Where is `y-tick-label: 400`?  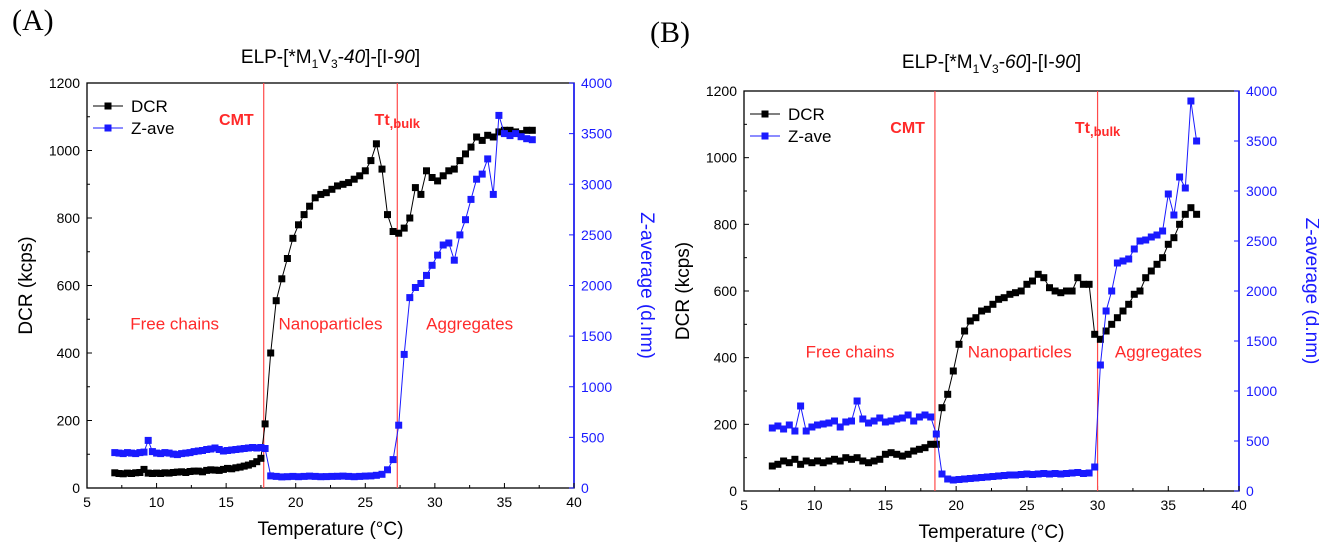 y-tick-label: 400 is located at coordinates (726, 358).